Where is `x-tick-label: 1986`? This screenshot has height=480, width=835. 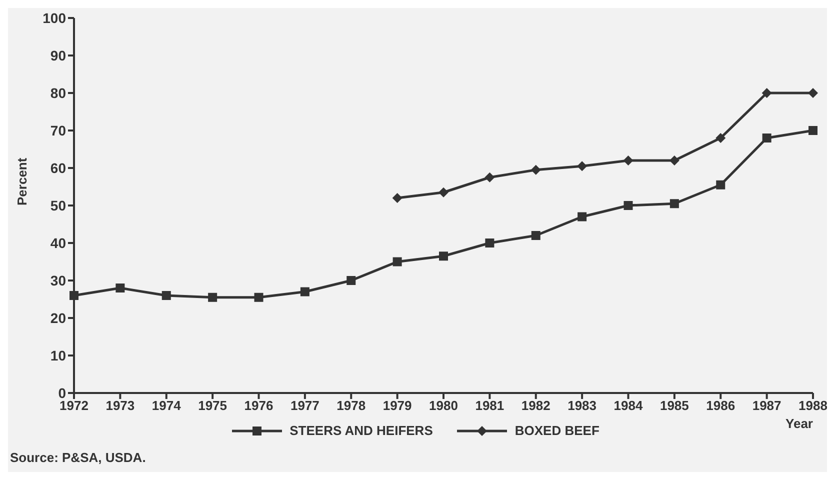
x-tick-label: 1986 is located at coordinates (721, 406).